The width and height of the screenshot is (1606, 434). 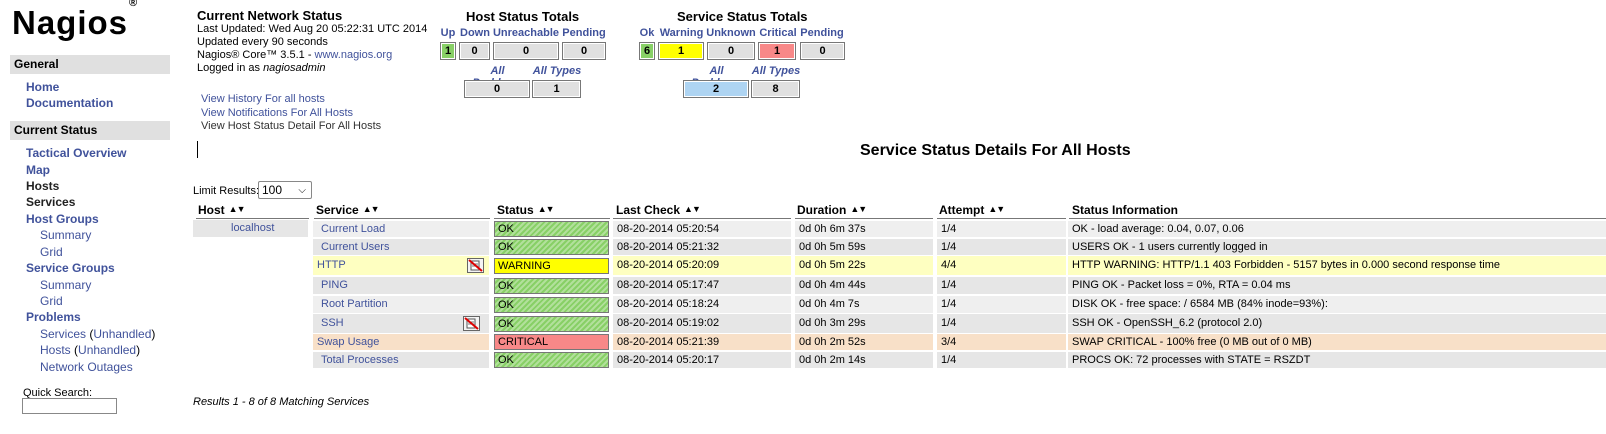 I want to click on status-badge: OK, so click(x=551, y=285).